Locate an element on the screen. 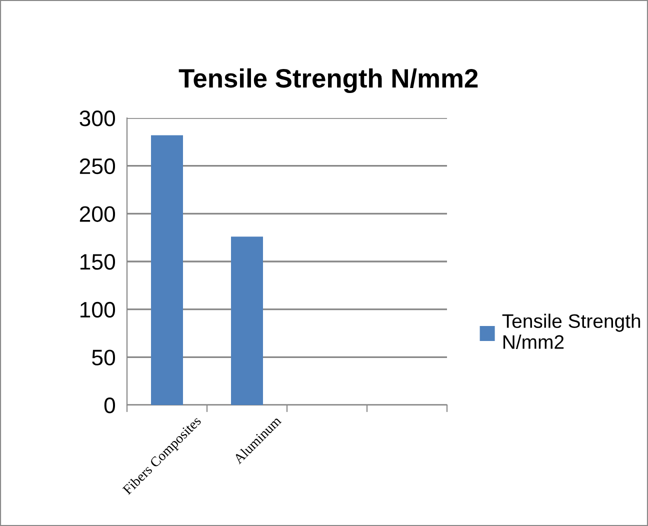  legend-label: Tensile Strength N/mm2 is located at coordinates (571, 331).